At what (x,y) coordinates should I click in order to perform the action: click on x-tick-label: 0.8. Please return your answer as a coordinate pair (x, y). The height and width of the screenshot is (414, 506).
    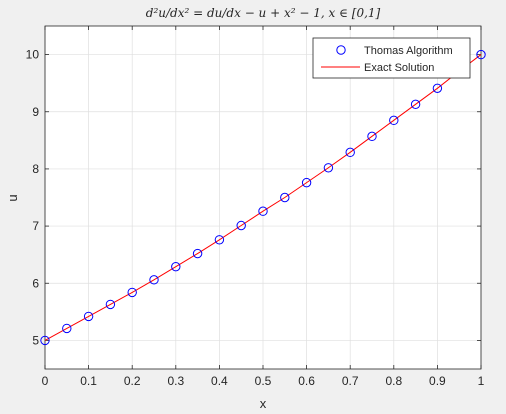
    Looking at the image, I should click on (393, 381).